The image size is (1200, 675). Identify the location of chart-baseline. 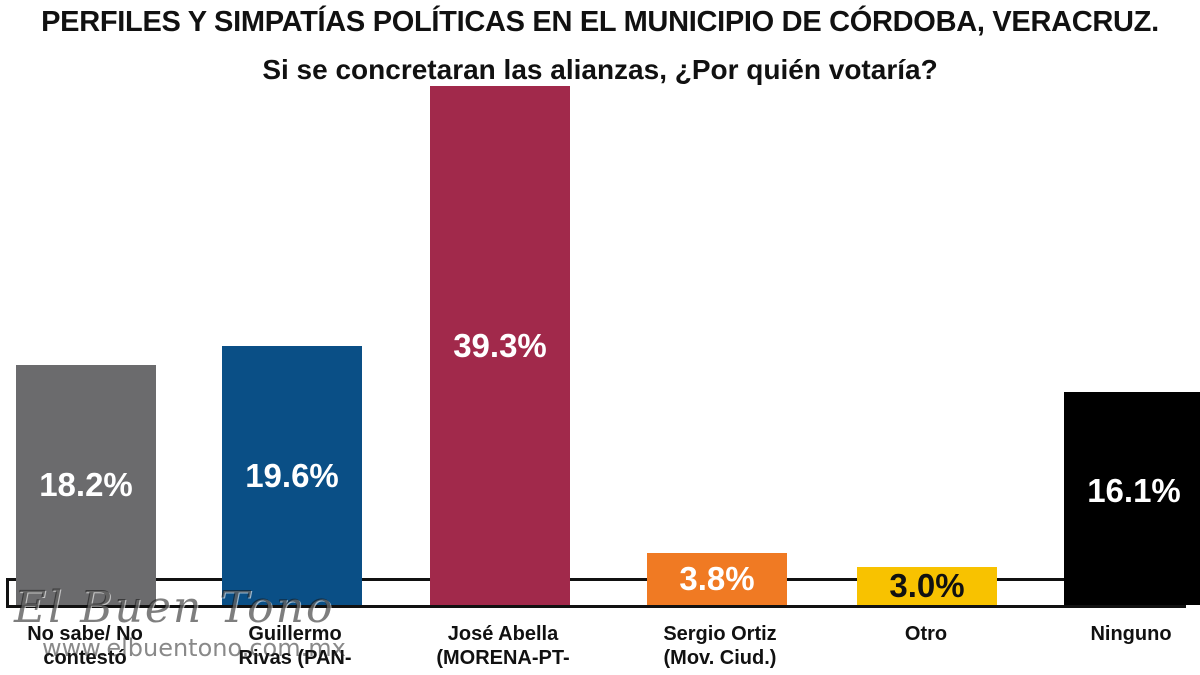
(596, 593).